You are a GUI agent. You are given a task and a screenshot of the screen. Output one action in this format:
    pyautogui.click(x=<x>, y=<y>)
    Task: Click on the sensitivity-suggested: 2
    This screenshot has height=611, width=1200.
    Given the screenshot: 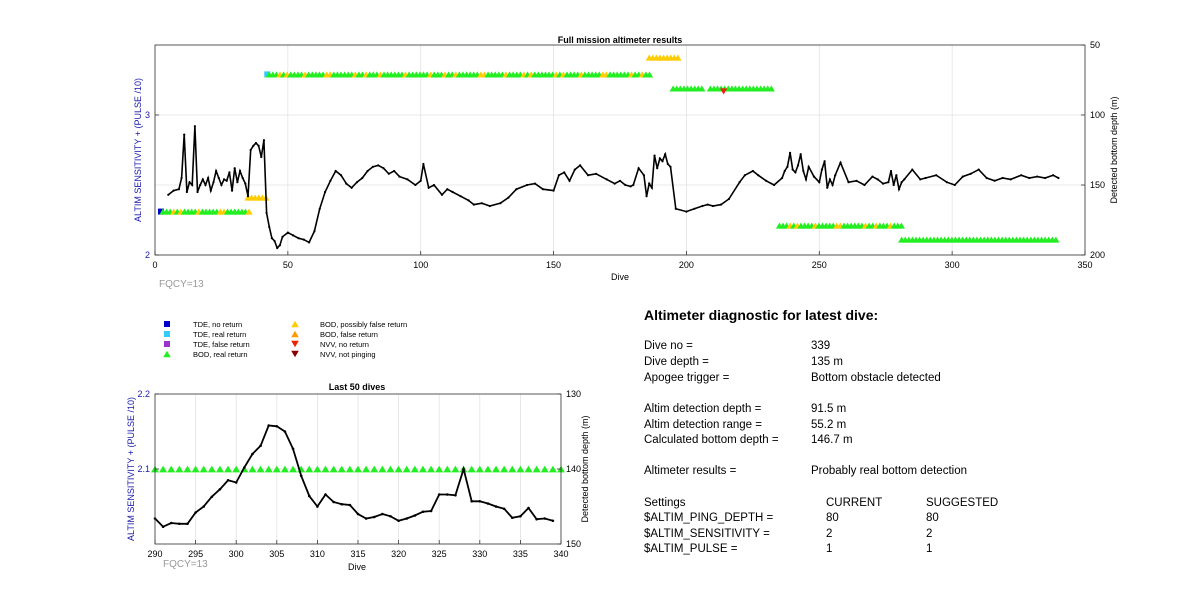 What is the action you would take?
    pyautogui.click(x=929, y=534)
    